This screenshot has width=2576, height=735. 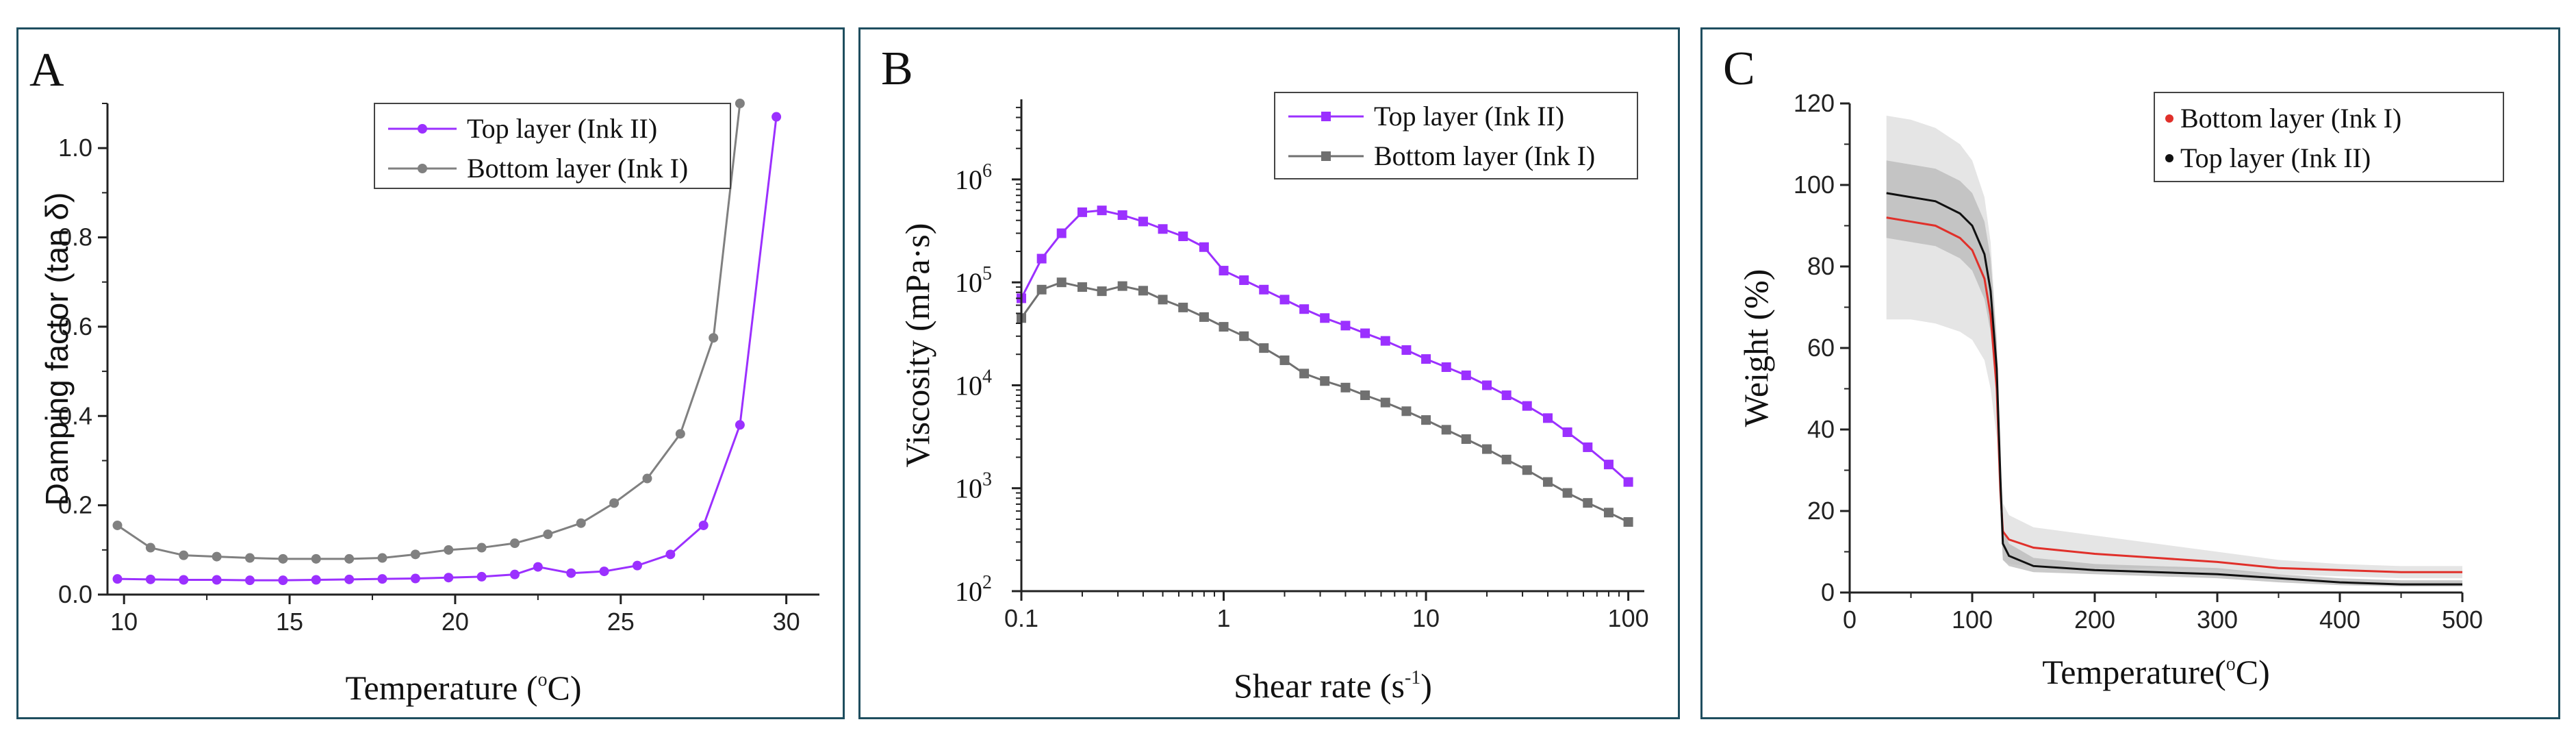 I want to click on panel-letter-b: B, so click(x=897, y=69).